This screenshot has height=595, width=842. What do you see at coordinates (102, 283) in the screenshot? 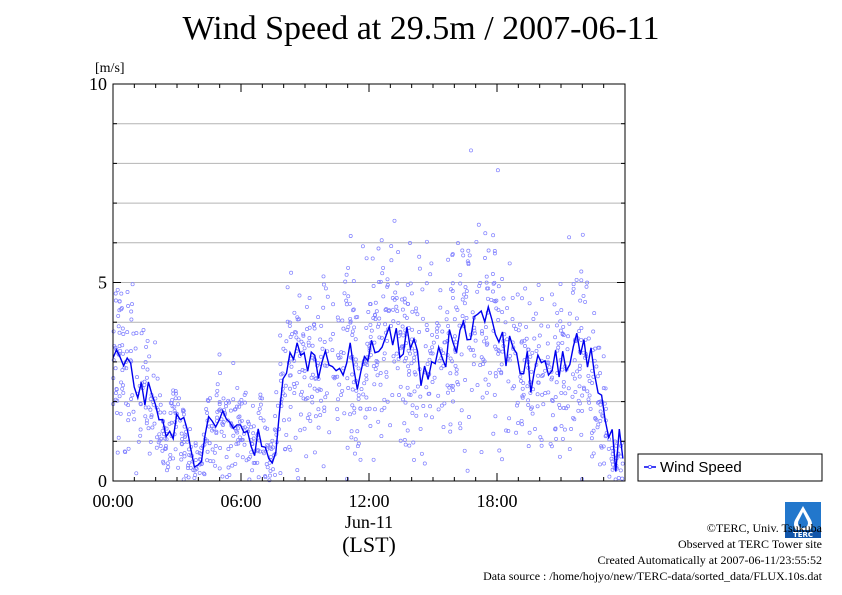
I see `y-tick-label: 5` at bounding box center [102, 283].